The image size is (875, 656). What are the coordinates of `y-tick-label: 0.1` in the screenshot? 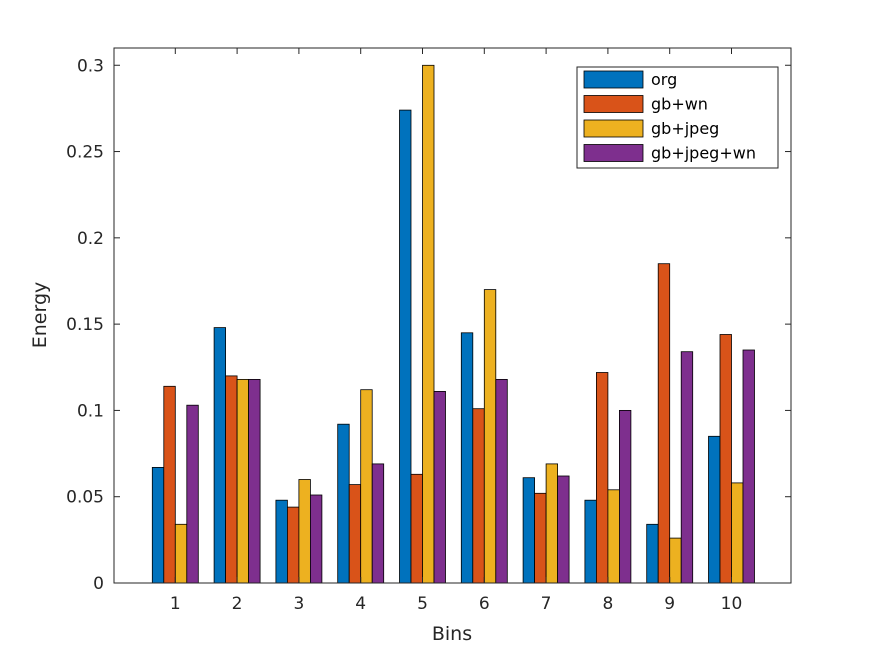 It's located at (90, 411).